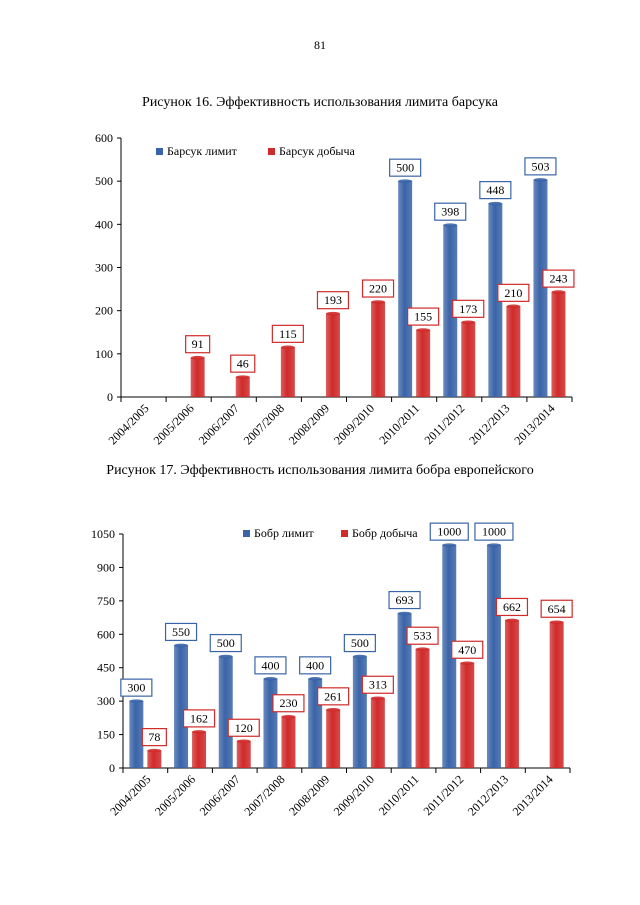 The width and height of the screenshot is (640, 905). What do you see at coordinates (320, 45) in the screenshot?
I see `page-number: 81` at bounding box center [320, 45].